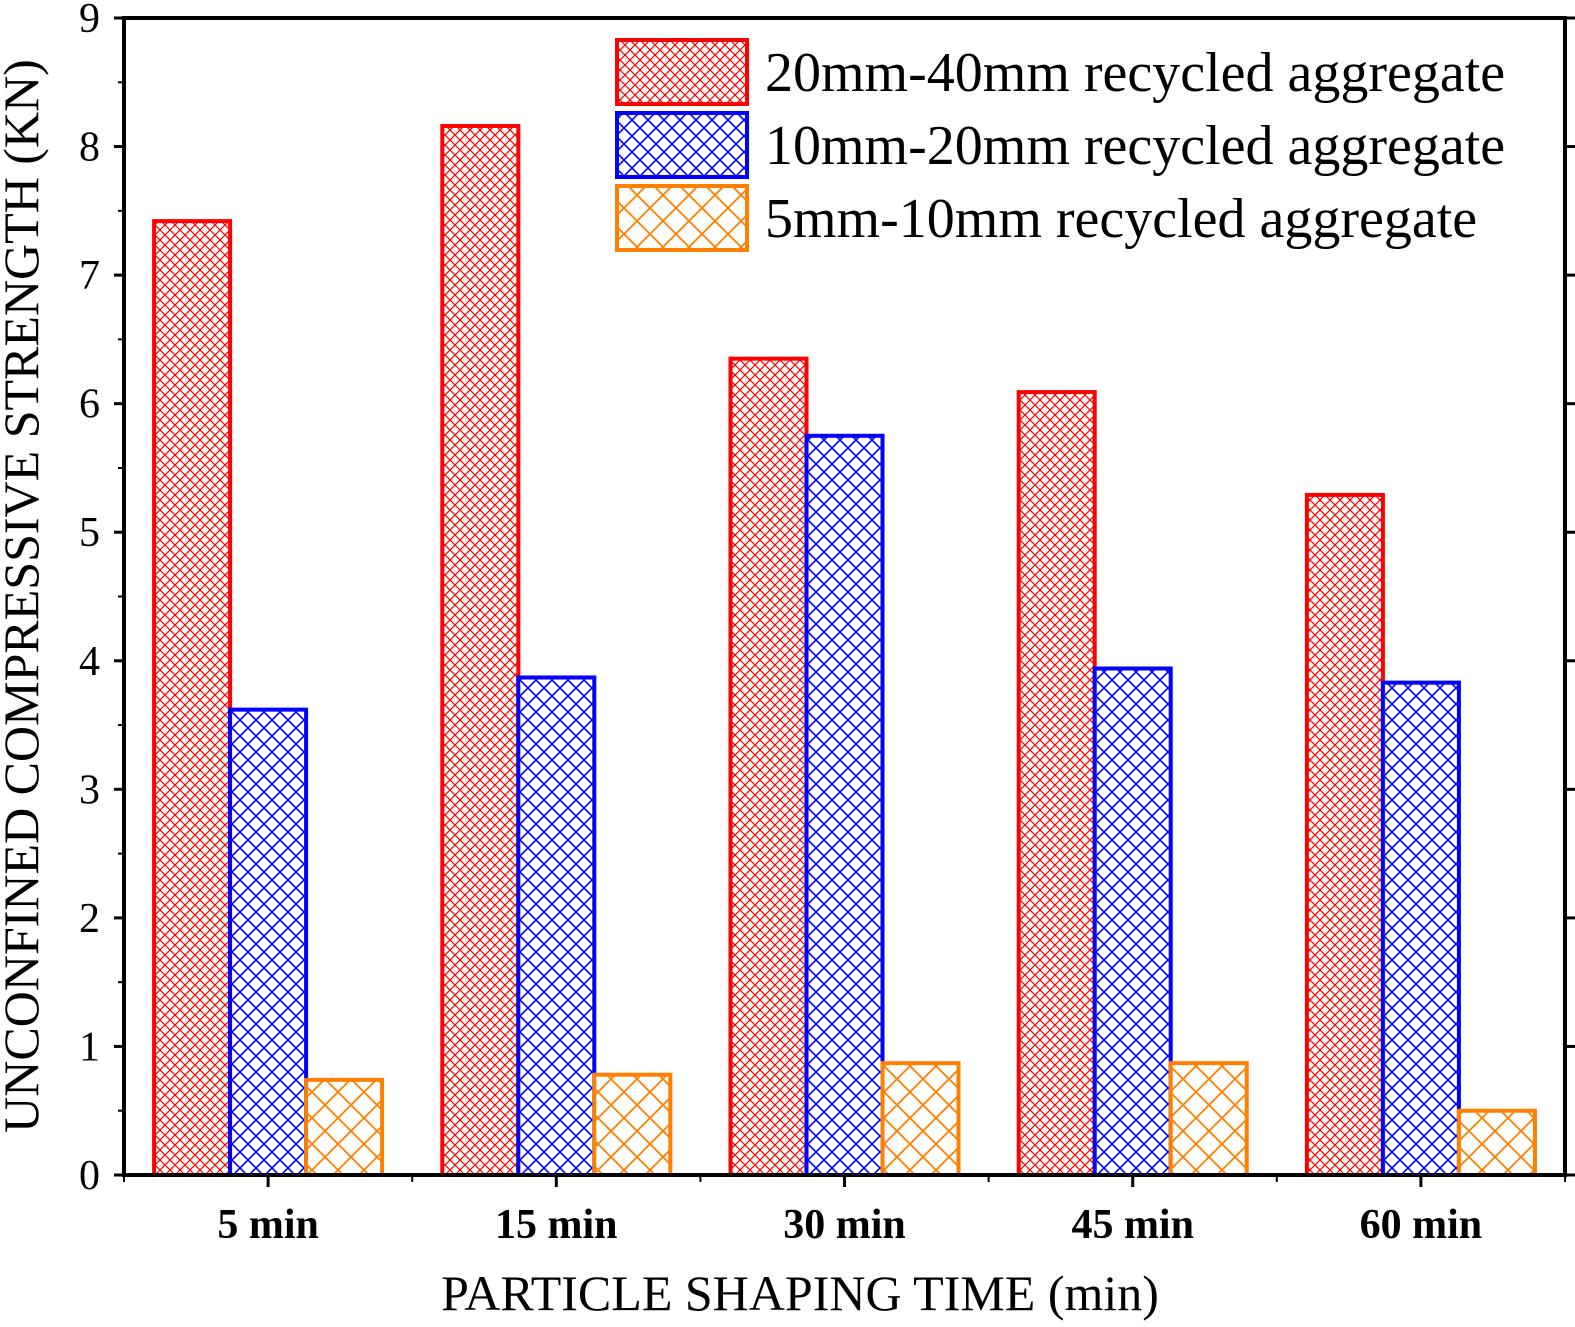  I want to click on x-tick-label-0: 5 min, so click(268, 1225).